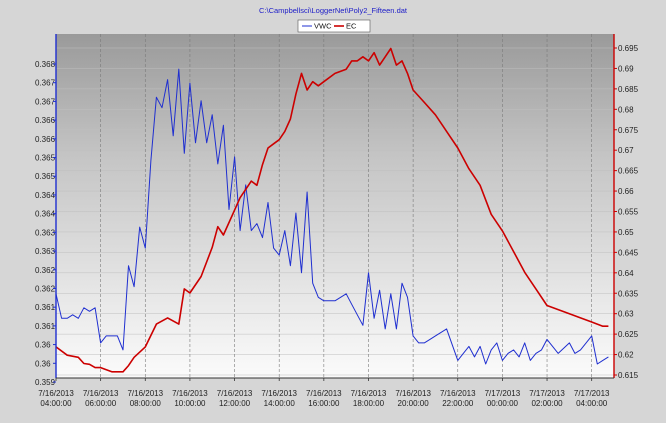  Describe the element at coordinates (45, 382) in the screenshot. I see `y-left-tick-label: 0.359` at that location.